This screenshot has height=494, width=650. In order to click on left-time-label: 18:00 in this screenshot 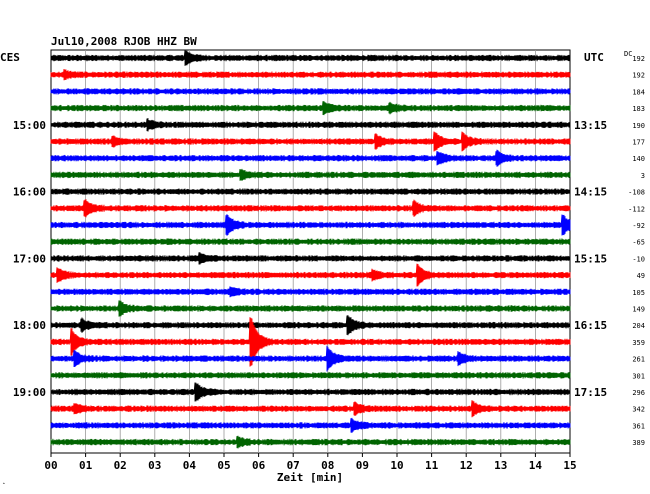, I will do `click(29, 325)`.